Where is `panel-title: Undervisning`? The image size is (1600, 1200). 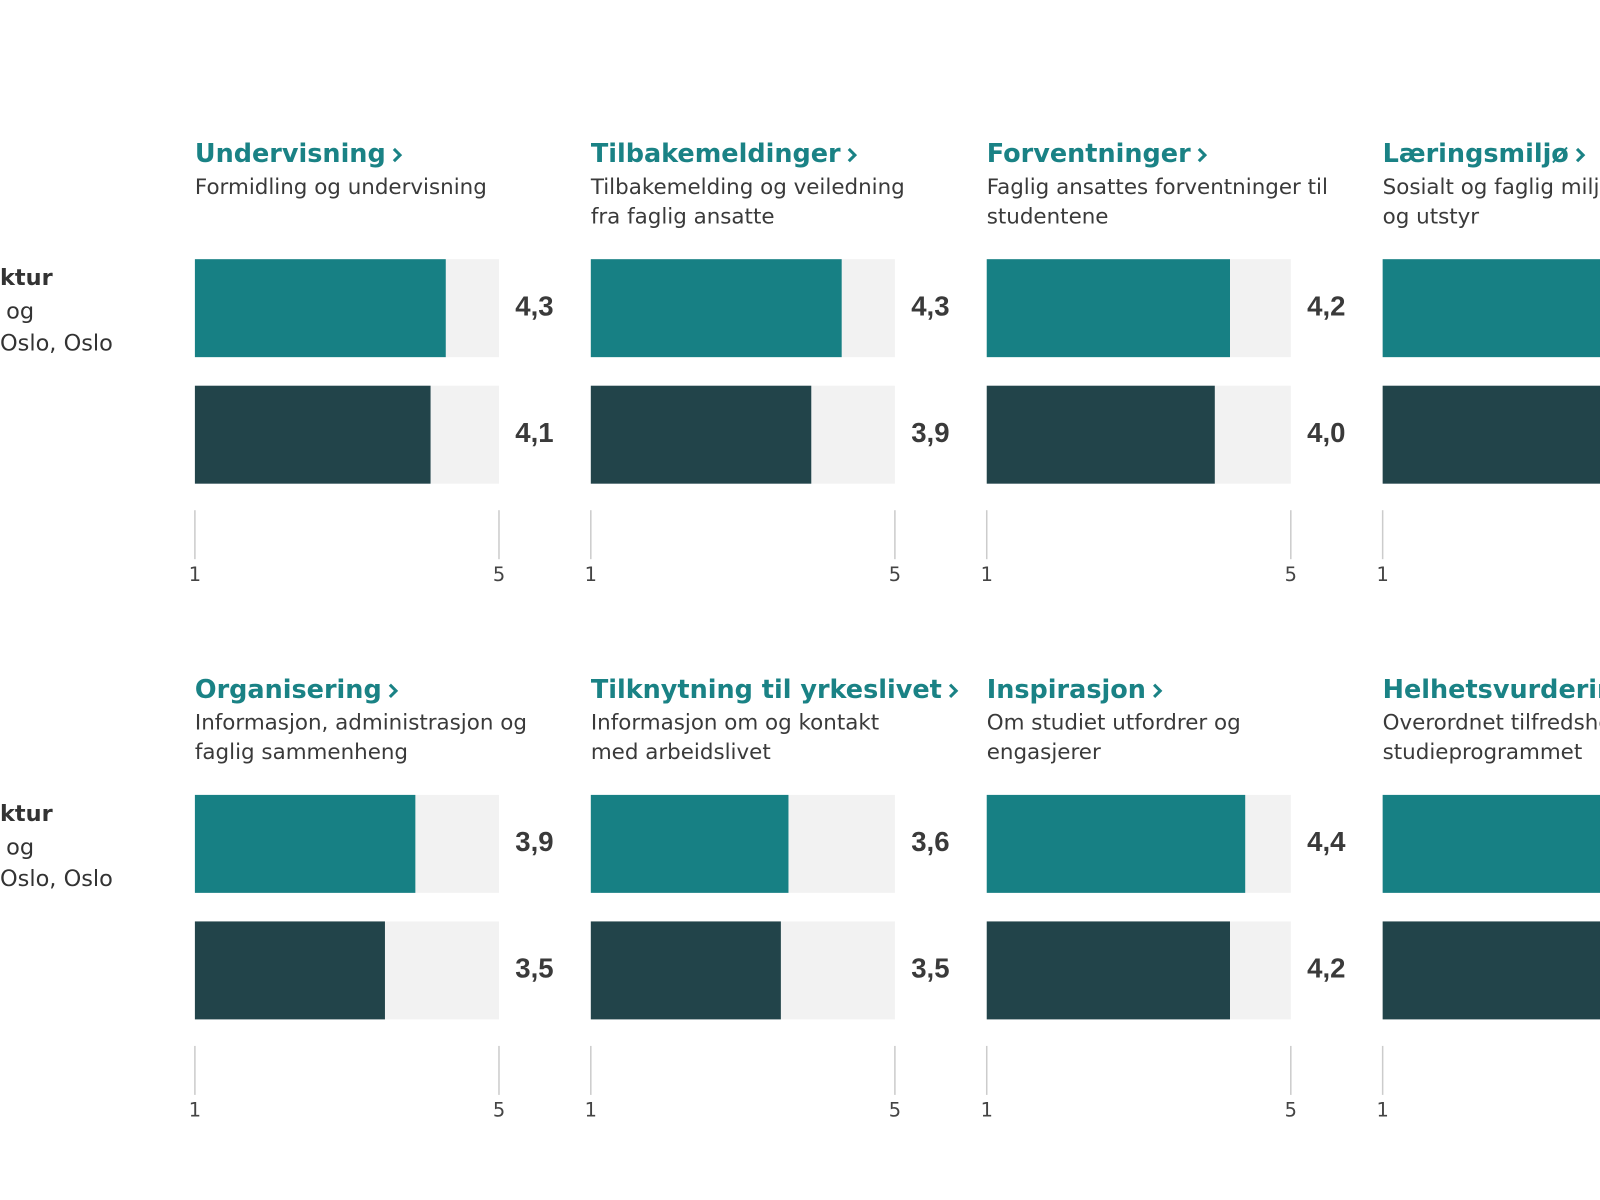
panel-title: Undervisning is located at coordinates (290, 154).